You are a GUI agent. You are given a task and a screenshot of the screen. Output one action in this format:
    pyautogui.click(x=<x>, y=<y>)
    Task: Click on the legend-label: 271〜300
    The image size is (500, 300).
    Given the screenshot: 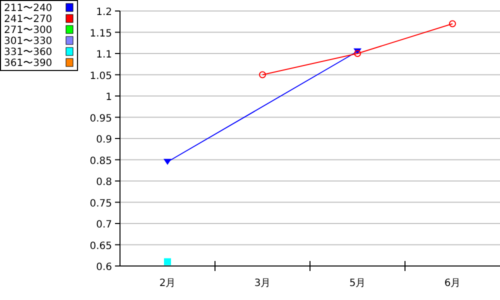 What is the action you would take?
    pyautogui.click(x=28, y=30)
    